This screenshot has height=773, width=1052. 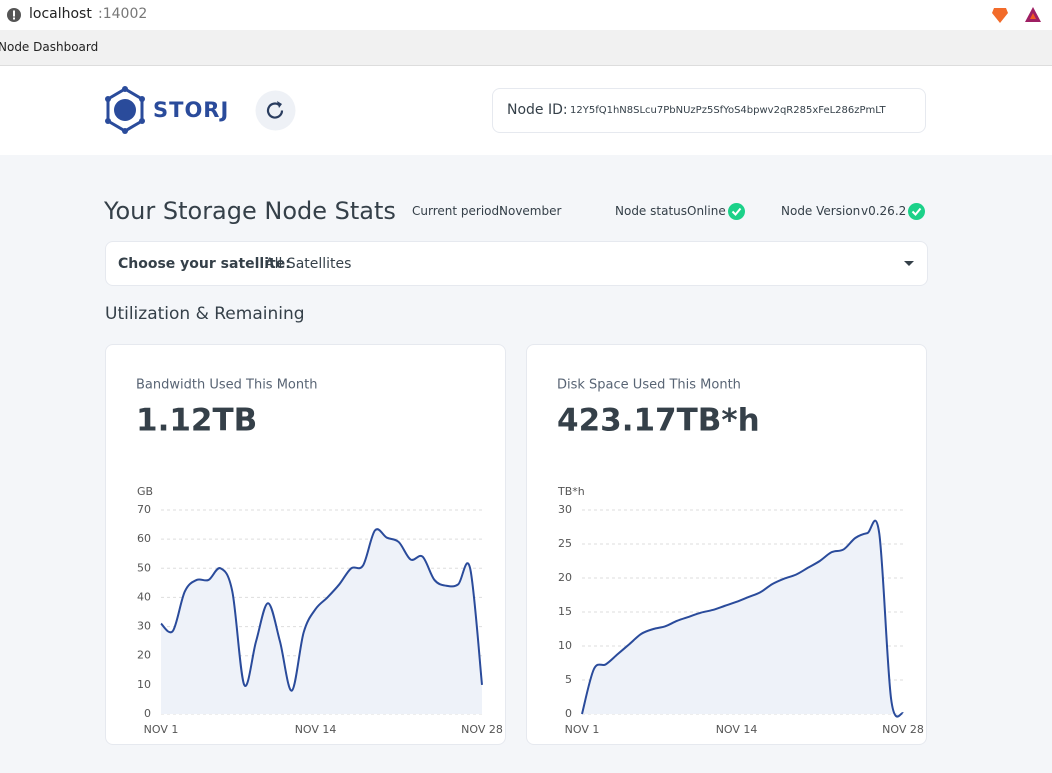 I want to click on browser-bar: localhost :14002, so click(x=526, y=15).